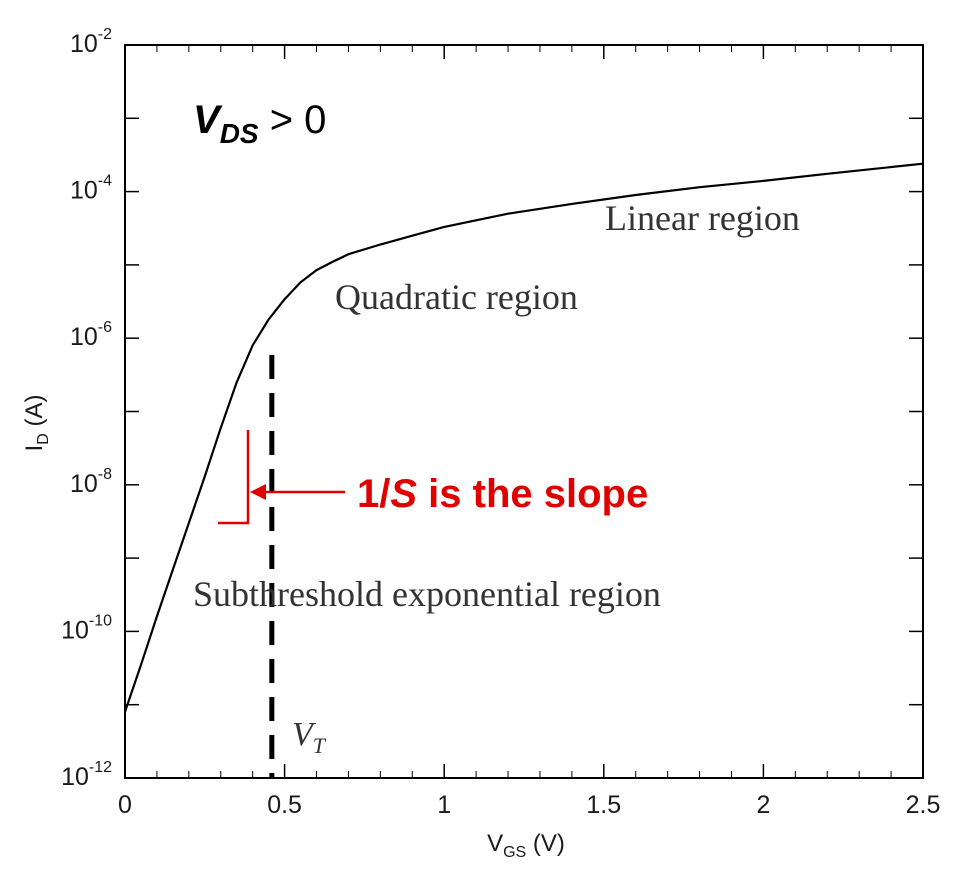 This screenshot has height=883, width=955. I want to click on slope-annotation: 1/S is the slope, so click(502, 494).